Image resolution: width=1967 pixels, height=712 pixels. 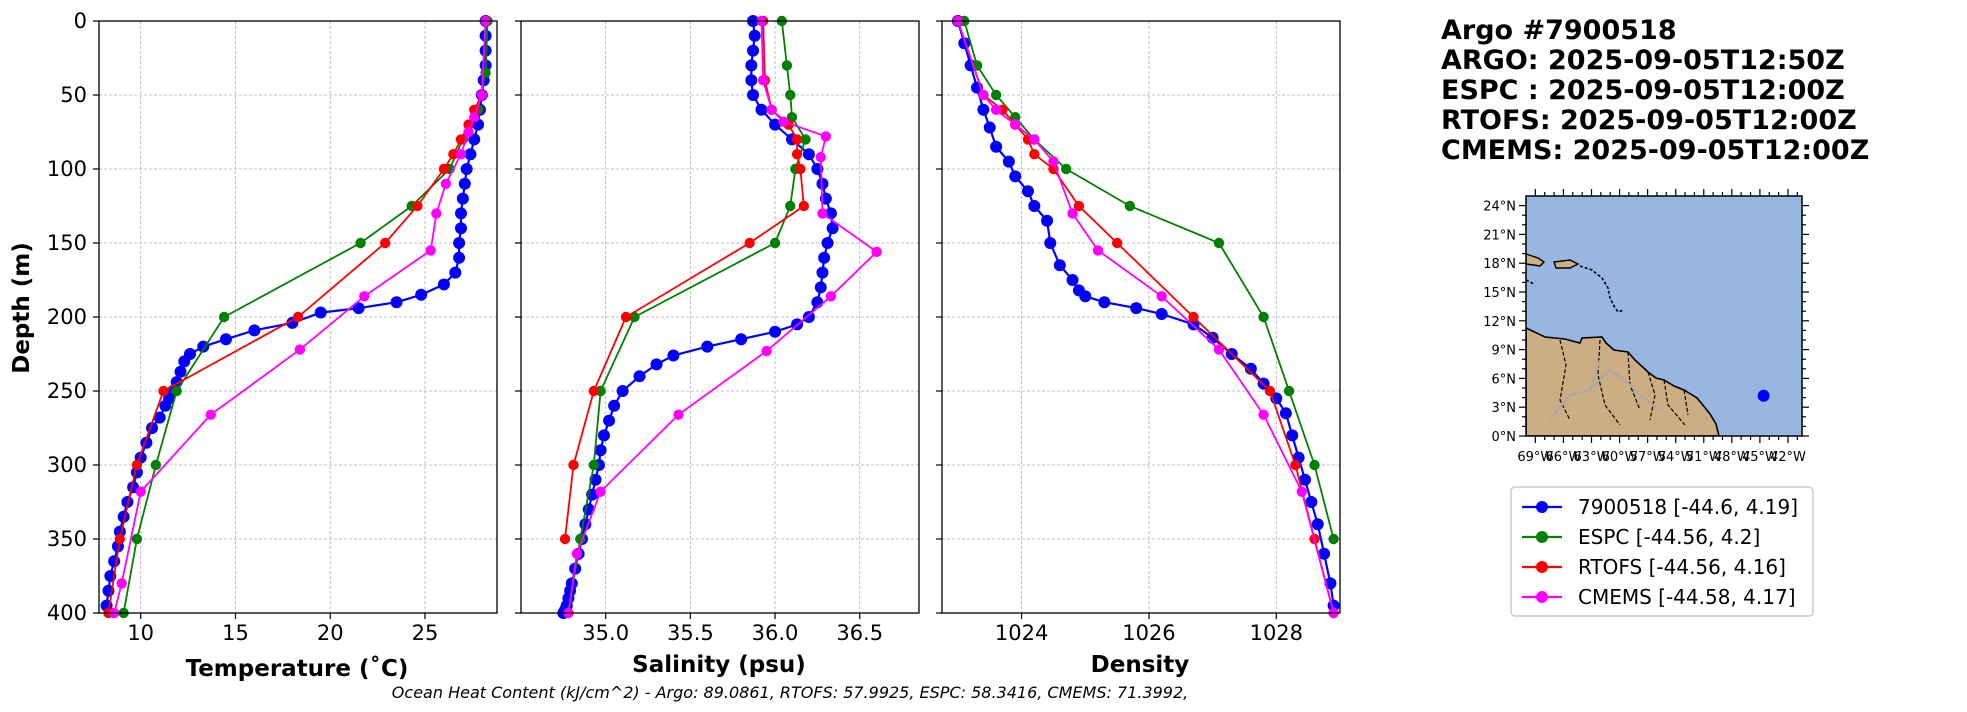 I want to click on x-tick-label: 15, so click(x=235, y=633).